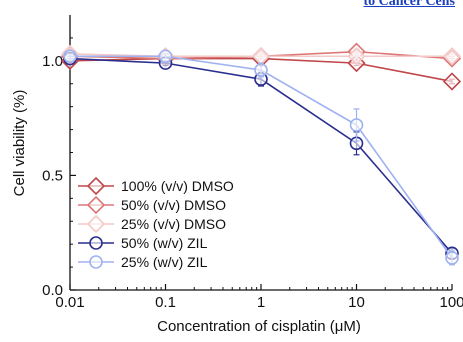 This screenshot has width=463, height=342. Describe the element at coordinates (451, 302) in the screenshot. I see `x-tick-label: 100` at that location.